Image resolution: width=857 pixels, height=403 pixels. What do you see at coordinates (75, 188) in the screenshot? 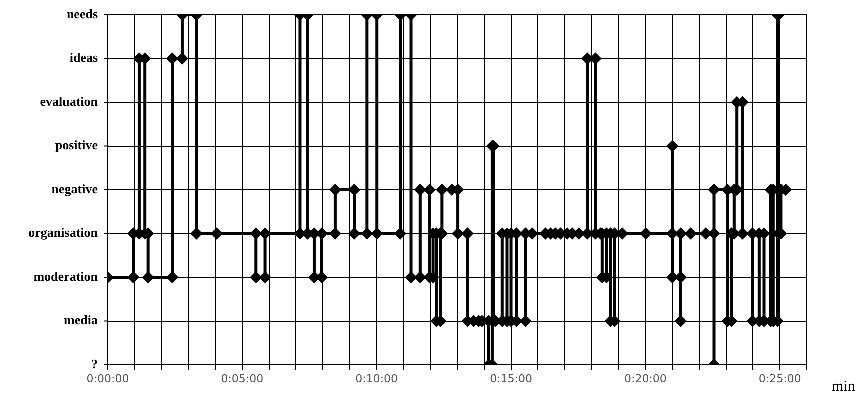
I see `text: negative` at bounding box center [75, 188].